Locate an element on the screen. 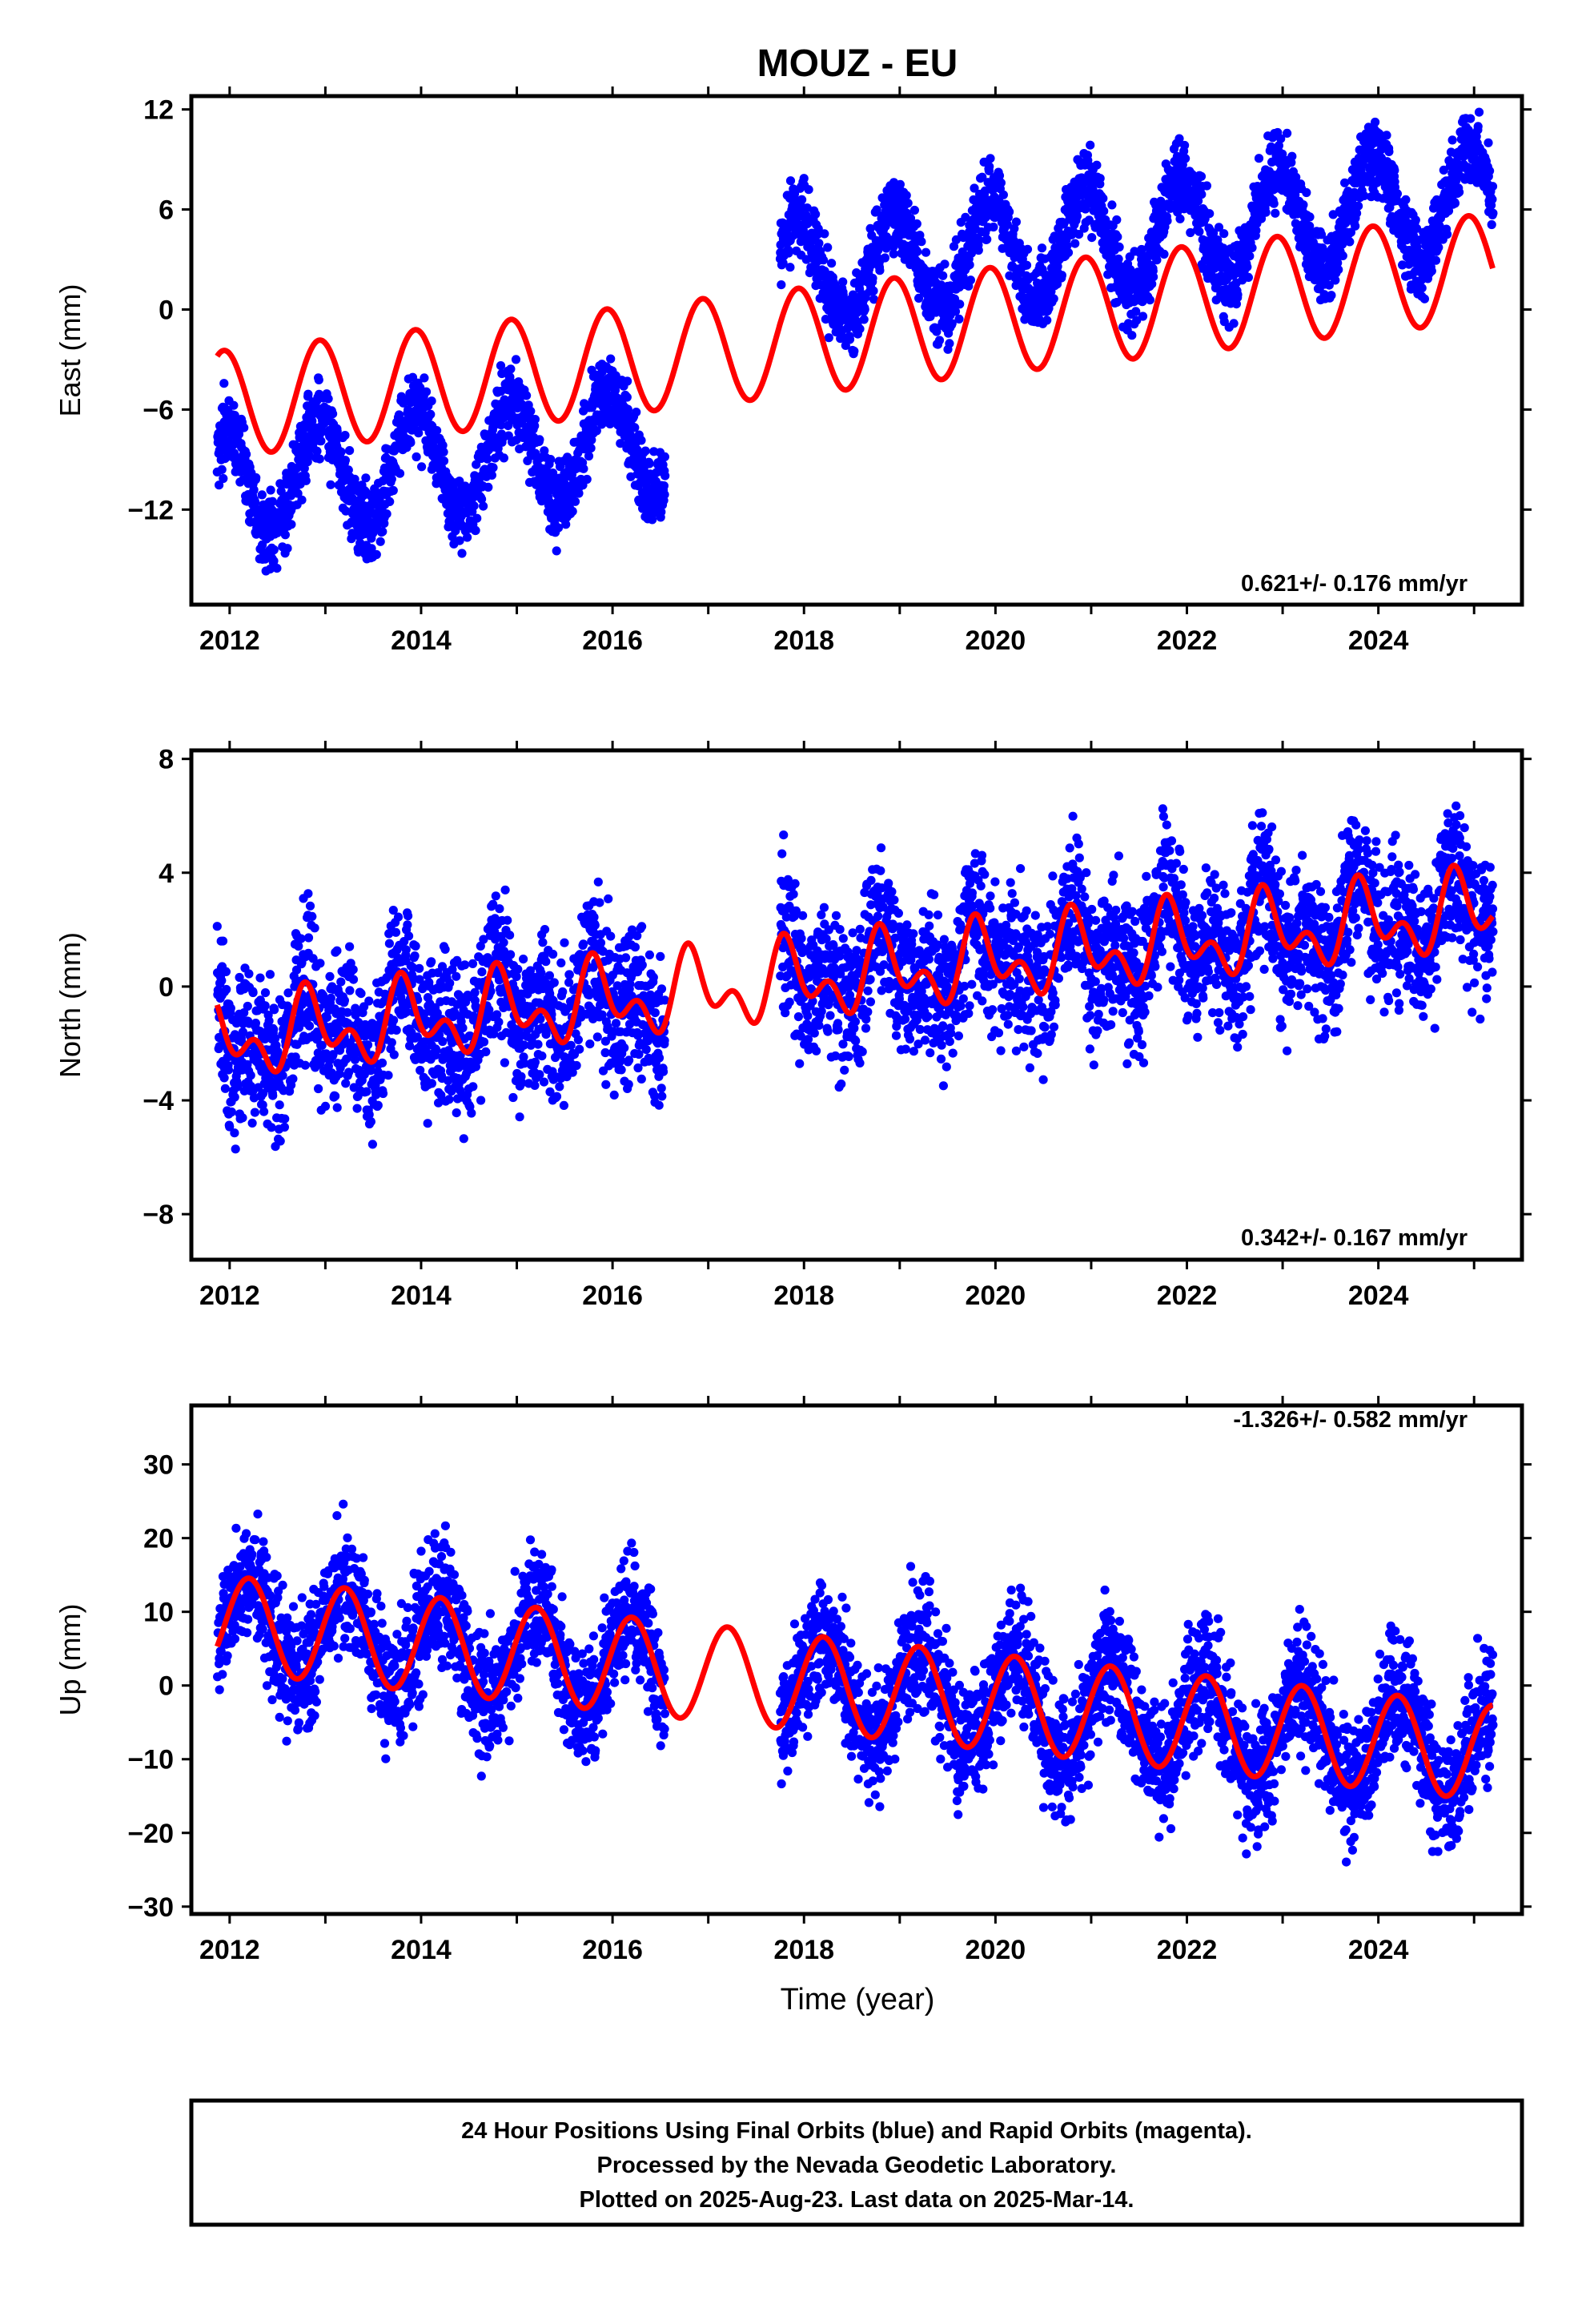  y-tick-label: 12 is located at coordinates (158, 111).